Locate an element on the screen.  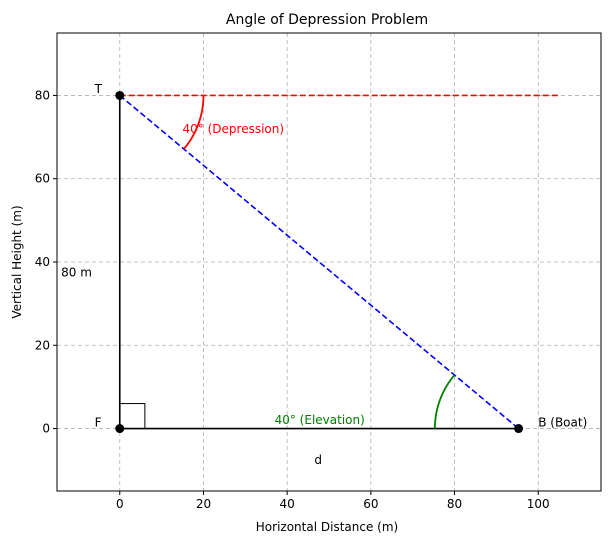
y-tick-label: 40 is located at coordinates (42, 262).